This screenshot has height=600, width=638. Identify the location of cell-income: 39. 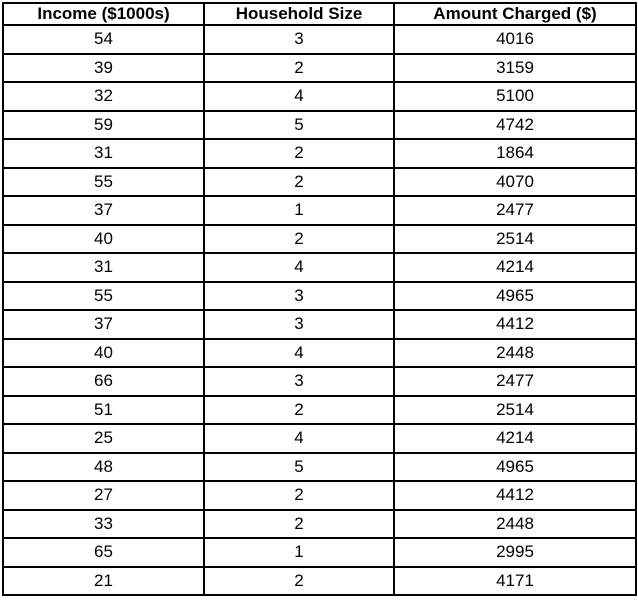
(103, 67).